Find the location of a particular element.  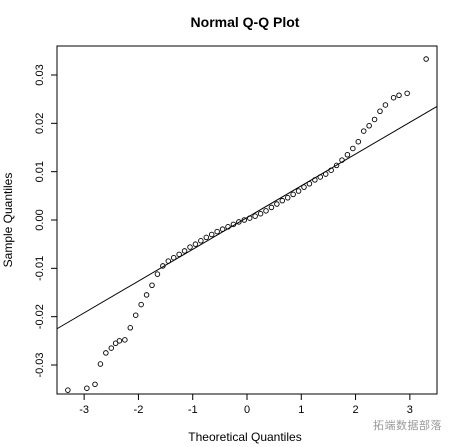

y-tick-label: -0.01 is located at coordinates (40, 268).